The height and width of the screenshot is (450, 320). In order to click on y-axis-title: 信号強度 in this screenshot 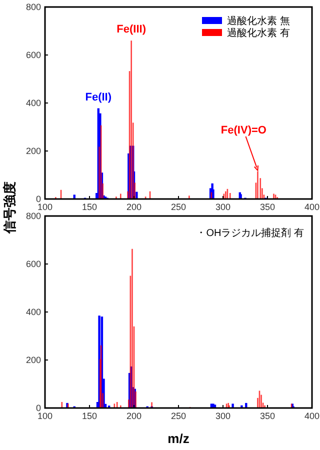, I will do `click(9, 208)`.